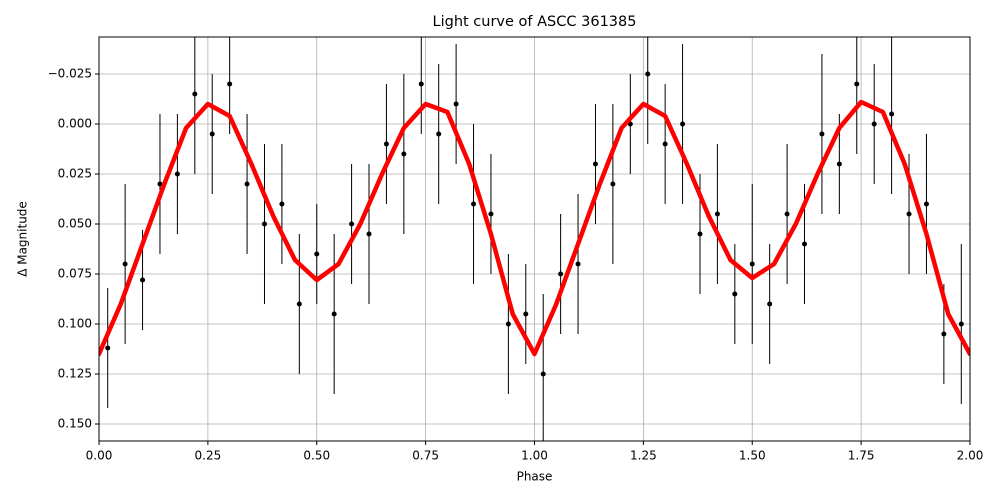 The height and width of the screenshot is (500, 1000). I want to click on x-tick-label: 0.75, so click(425, 456).